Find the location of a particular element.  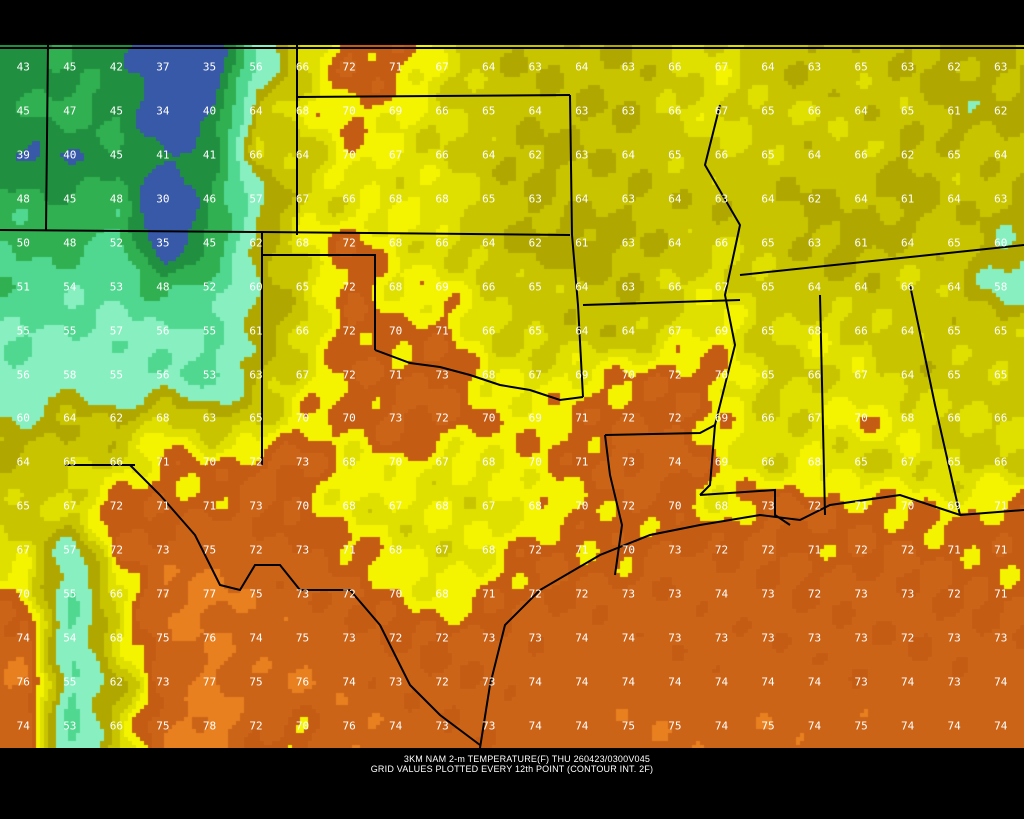

grid-value: 57 is located at coordinates (70, 550).